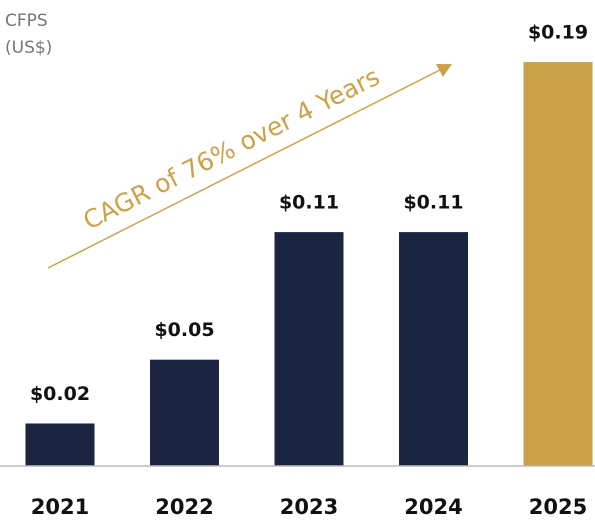 This screenshot has width=595, height=520. What do you see at coordinates (444, 70) in the screenshot?
I see `arrow-head` at bounding box center [444, 70].